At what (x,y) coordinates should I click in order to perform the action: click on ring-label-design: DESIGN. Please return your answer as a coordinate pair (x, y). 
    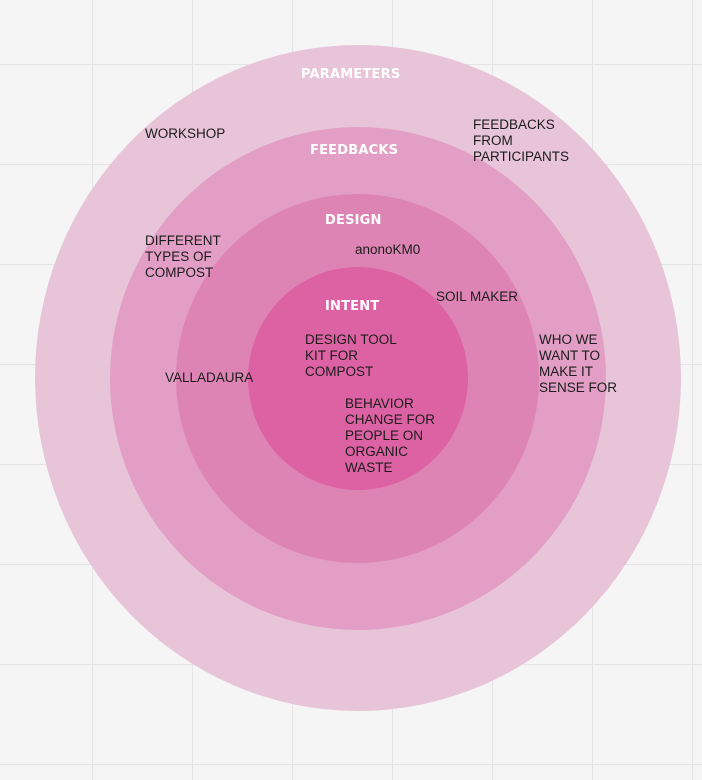
    Looking at the image, I should click on (353, 220).